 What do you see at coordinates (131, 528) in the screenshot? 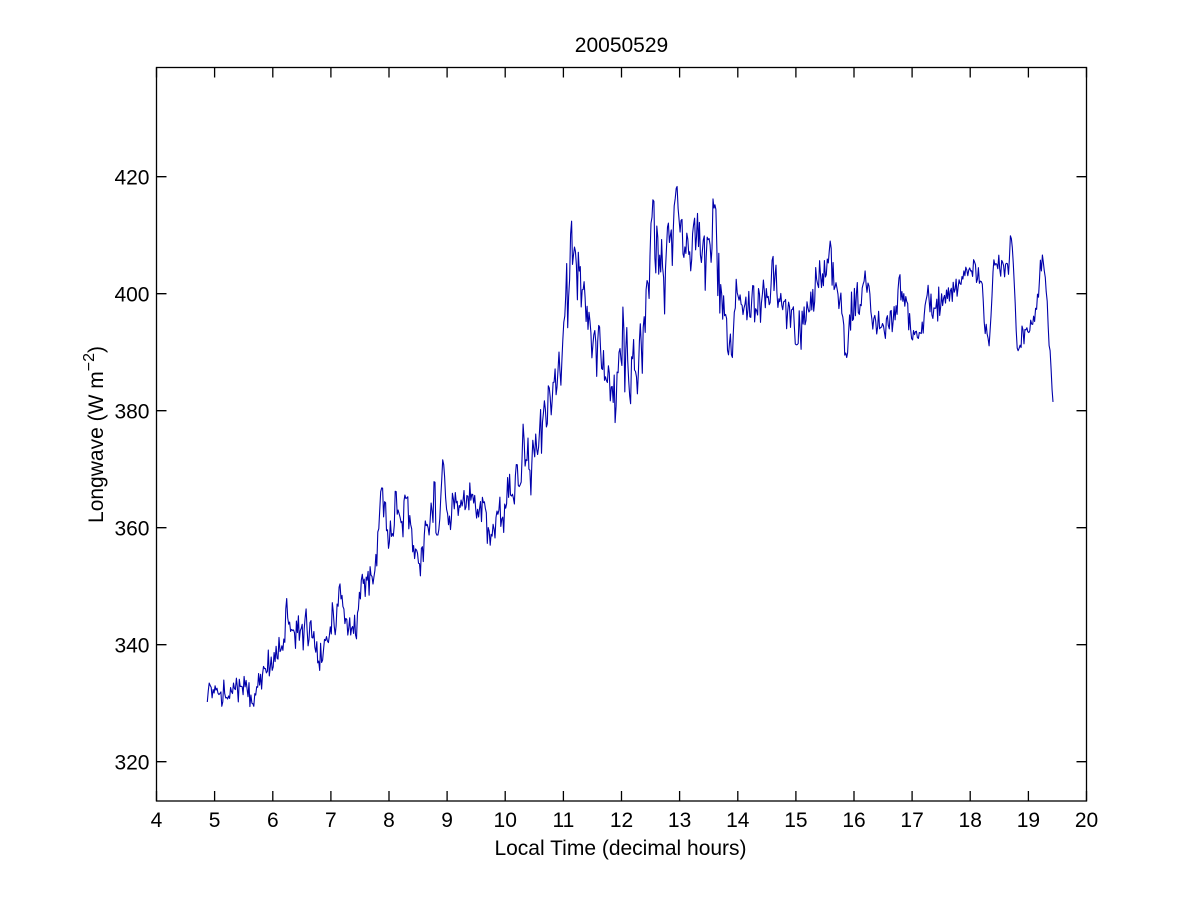
I see `svg-text: 360` at bounding box center [131, 528].